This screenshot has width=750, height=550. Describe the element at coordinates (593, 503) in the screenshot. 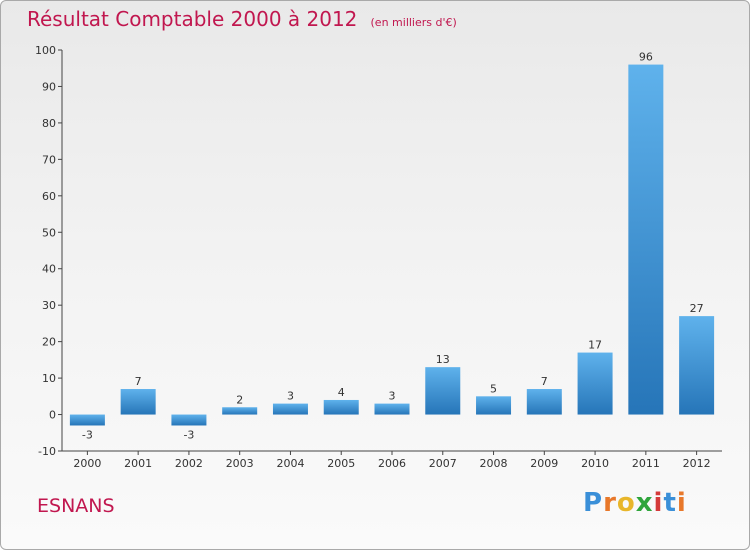

I see `logo-letter: P` at that location.